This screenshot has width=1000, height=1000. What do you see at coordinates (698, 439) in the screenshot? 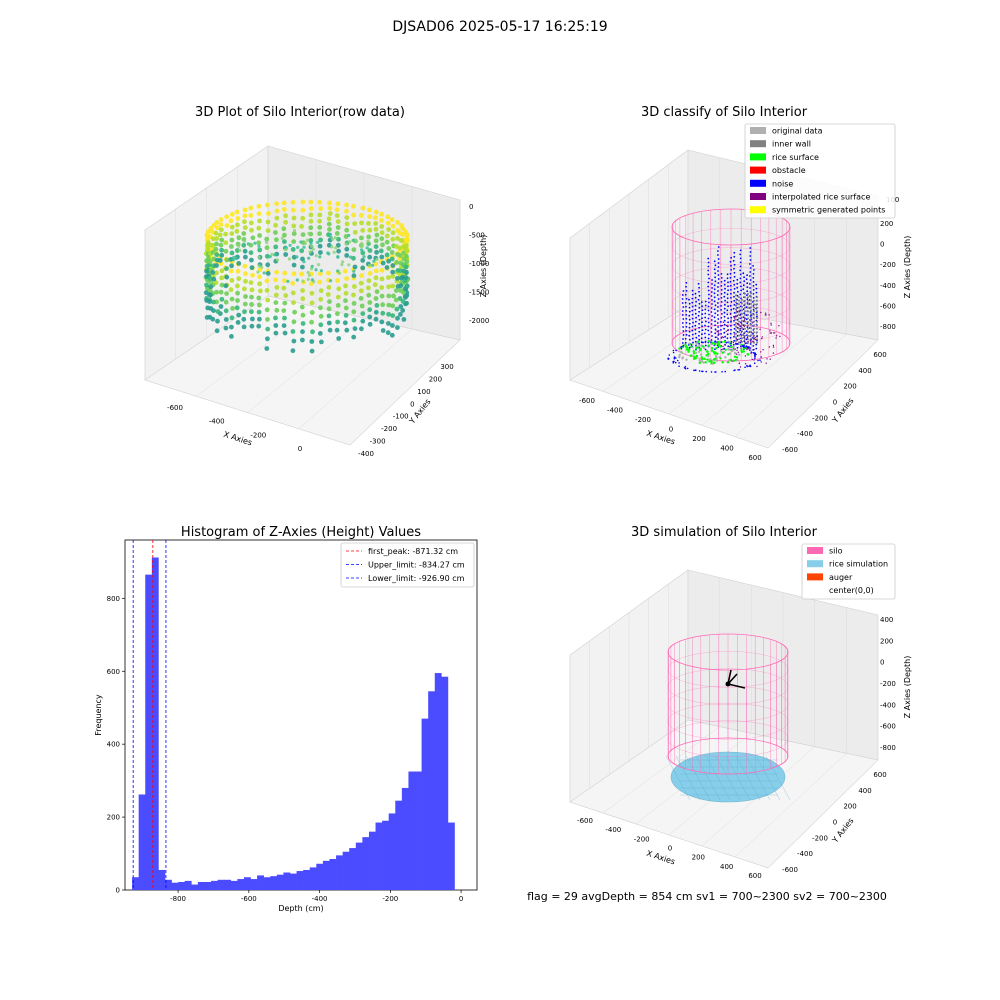
I see `classify-x-tick-4: 200` at bounding box center [698, 439].